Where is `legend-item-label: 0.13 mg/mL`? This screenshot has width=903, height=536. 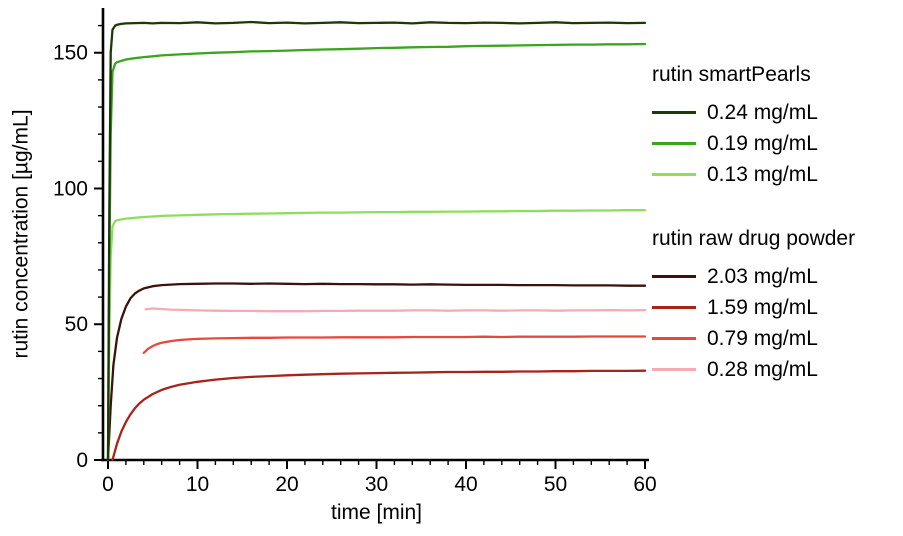
legend-item-label: 0.13 mg/mL is located at coordinates (762, 175).